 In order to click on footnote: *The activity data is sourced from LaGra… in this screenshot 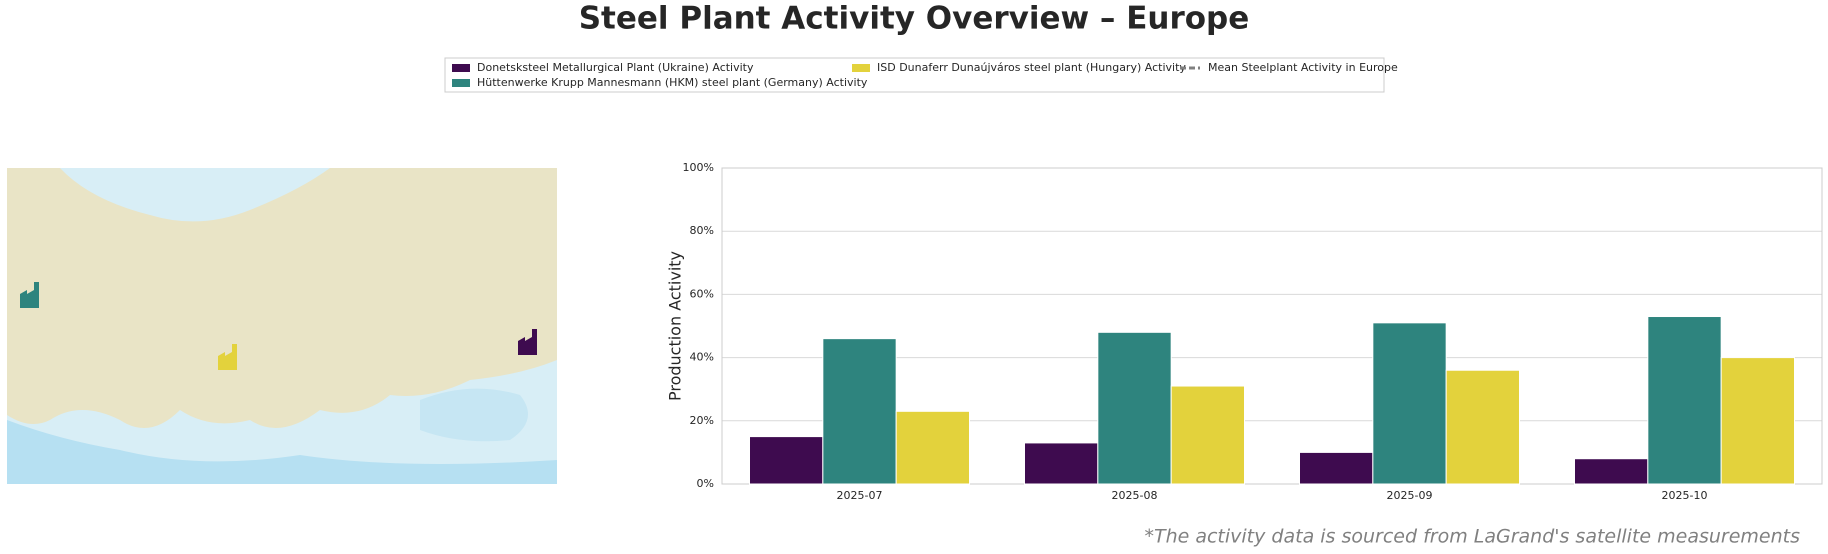, I will do `click(1472, 537)`.